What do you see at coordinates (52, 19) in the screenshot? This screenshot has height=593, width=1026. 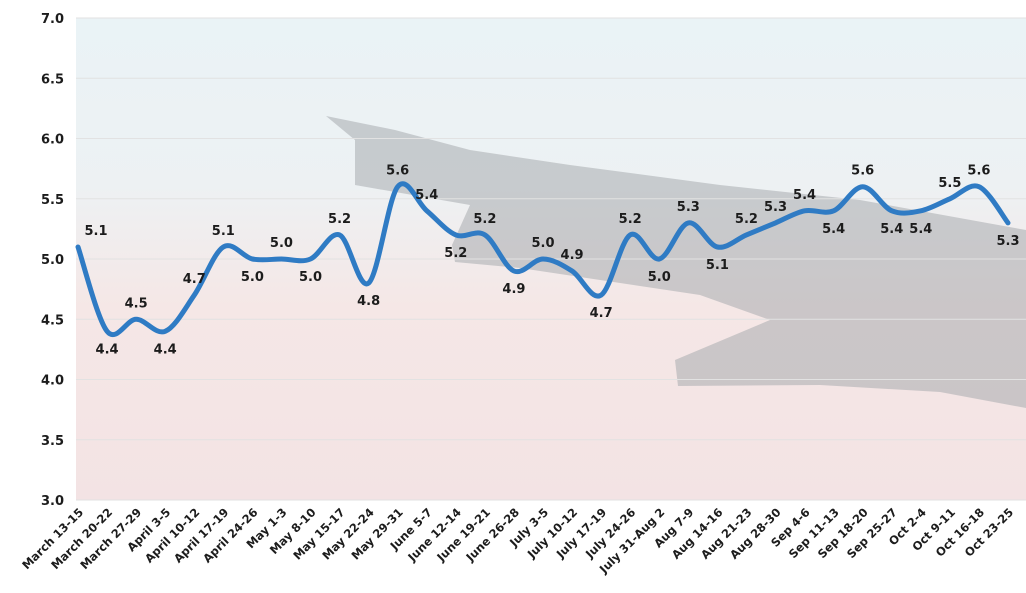 I see `y-tick-label: 7.0` at bounding box center [52, 19].